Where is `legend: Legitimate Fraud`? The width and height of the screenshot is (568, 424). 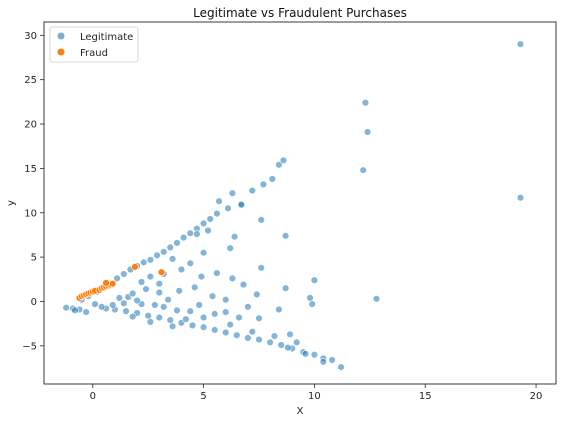 legend: Legitimate Fraud is located at coordinates (94, 44).